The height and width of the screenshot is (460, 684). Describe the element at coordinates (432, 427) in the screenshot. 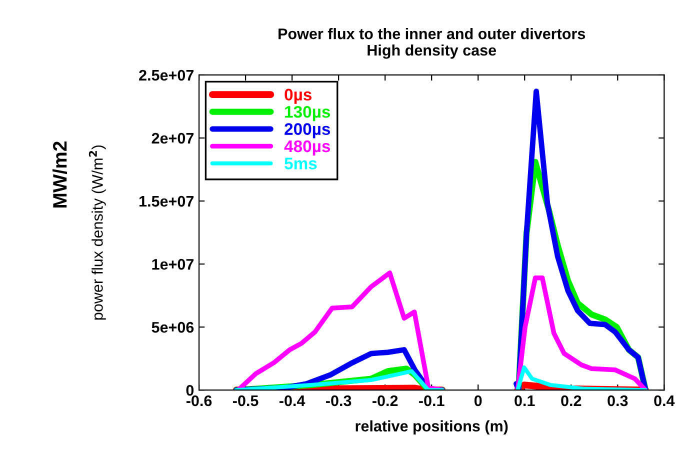

I see `x-axis-title: relative positions (m)` at that location.